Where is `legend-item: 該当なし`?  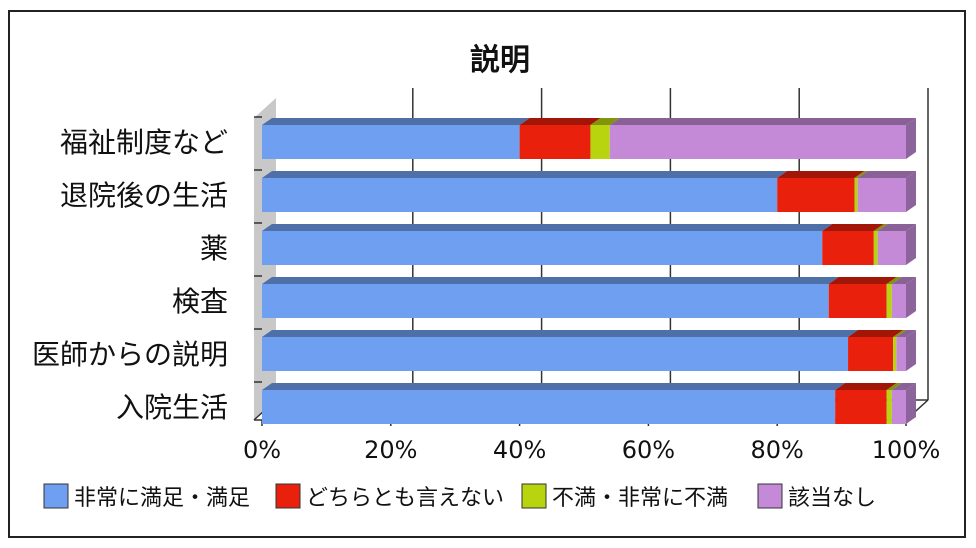 legend-item: 該当なし is located at coordinates (816, 497).